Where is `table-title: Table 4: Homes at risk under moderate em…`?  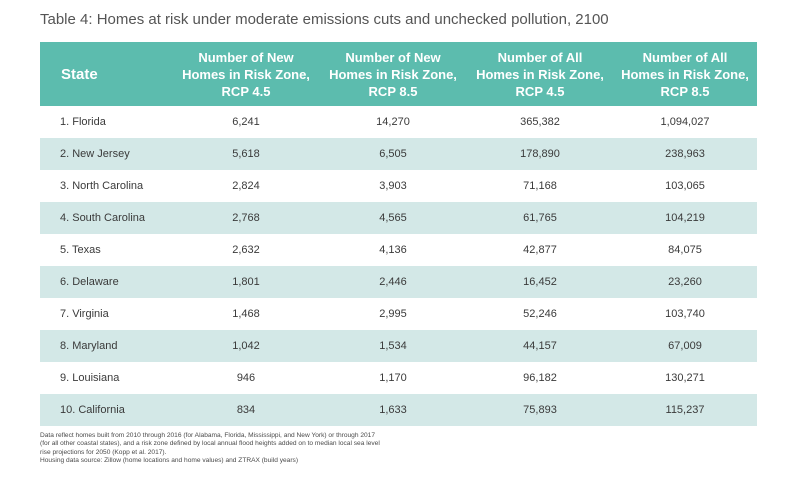
table-title: Table 4: Homes at risk under moderate em… is located at coordinates (324, 19).